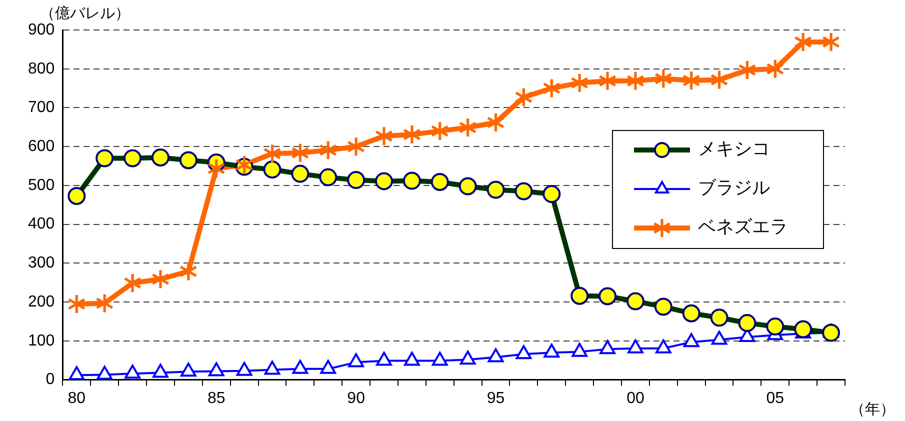 Image resolution: width=905 pixels, height=421 pixels. Describe the element at coordinates (635, 398) in the screenshot. I see `x-tick-label: 00` at that location.